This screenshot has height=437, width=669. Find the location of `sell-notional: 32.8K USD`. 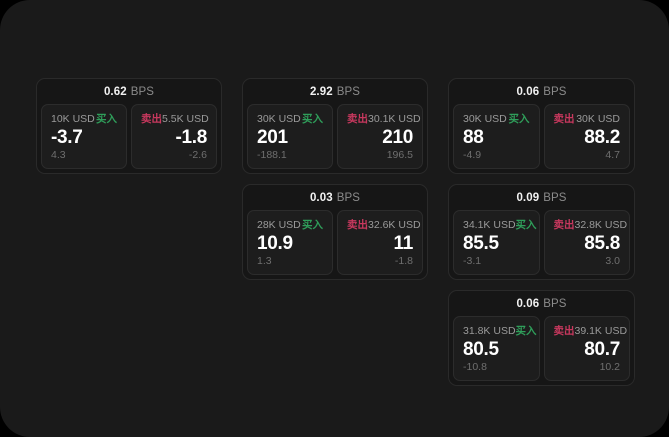

sell-notional: 32.8K USD is located at coordinates (601, 224).